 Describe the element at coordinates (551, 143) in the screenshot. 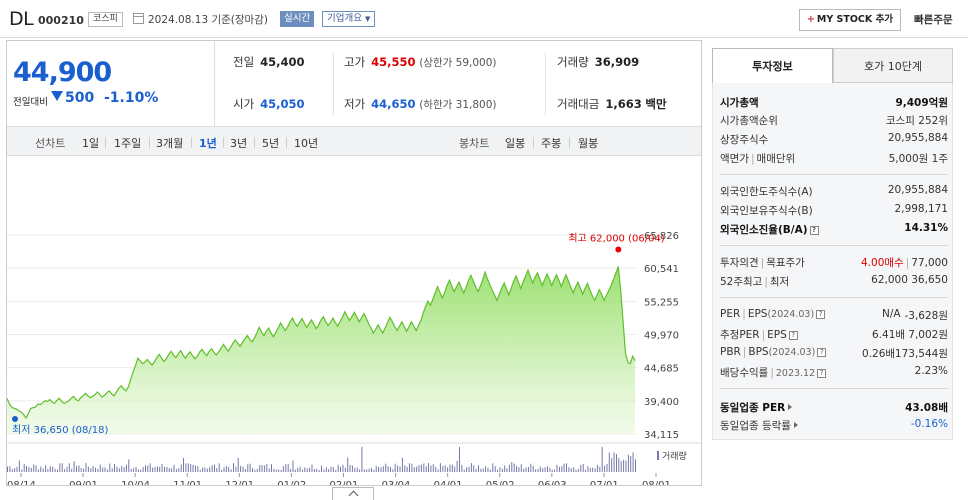

I see `candle-weekly: 주봉` at that location.